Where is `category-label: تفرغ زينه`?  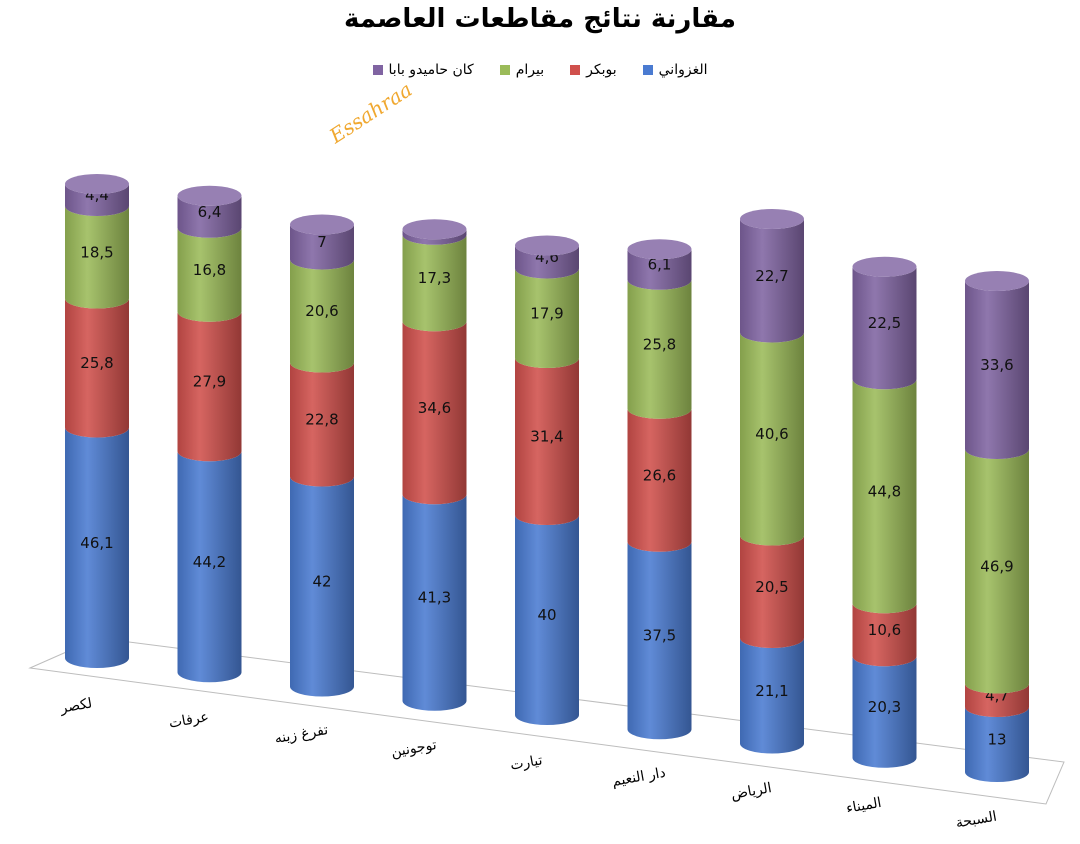
category-label: تفرغ زينه is located at coordinates (301, 734).